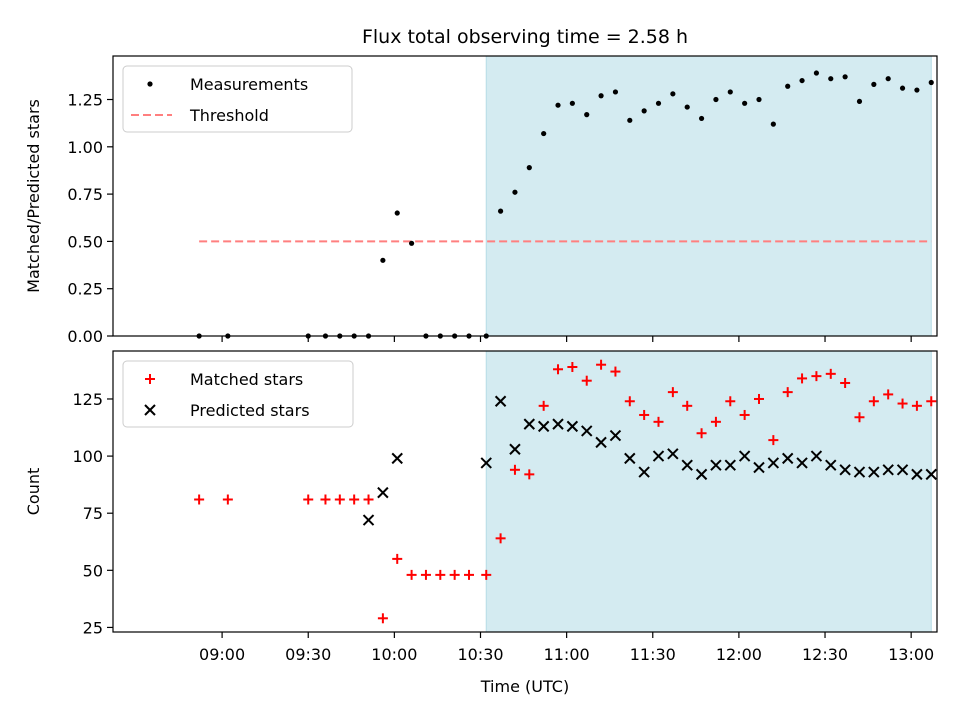 This screenshot has width=960, height=720. What do you see at coordinates (85, 336) in the screenshot?
I see `y-tick-label: 0.00` at bounding box center [85, 336].